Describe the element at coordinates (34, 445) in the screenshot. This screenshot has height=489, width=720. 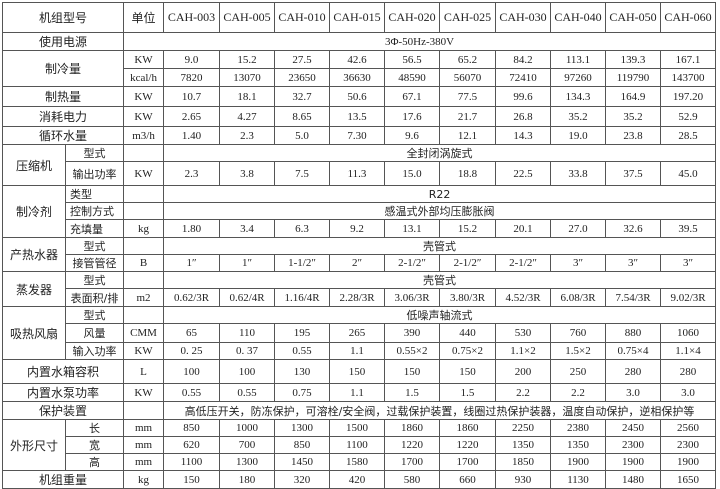
I see `section-label: 外形尺寸` at that location.